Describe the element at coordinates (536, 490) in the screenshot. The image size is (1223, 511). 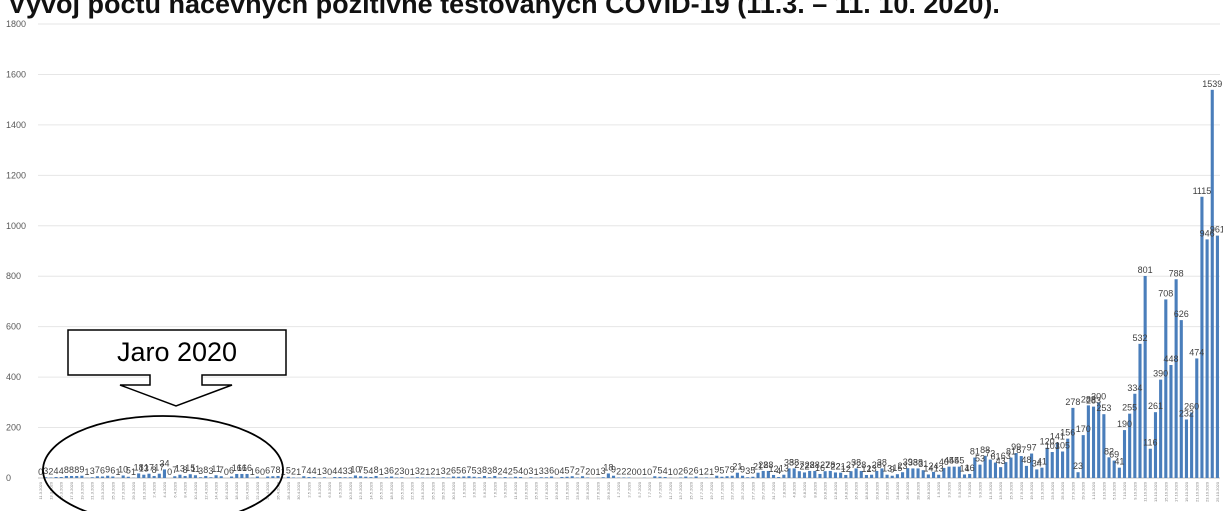
I see `x-tick-label: 15.6.2020` at that location.